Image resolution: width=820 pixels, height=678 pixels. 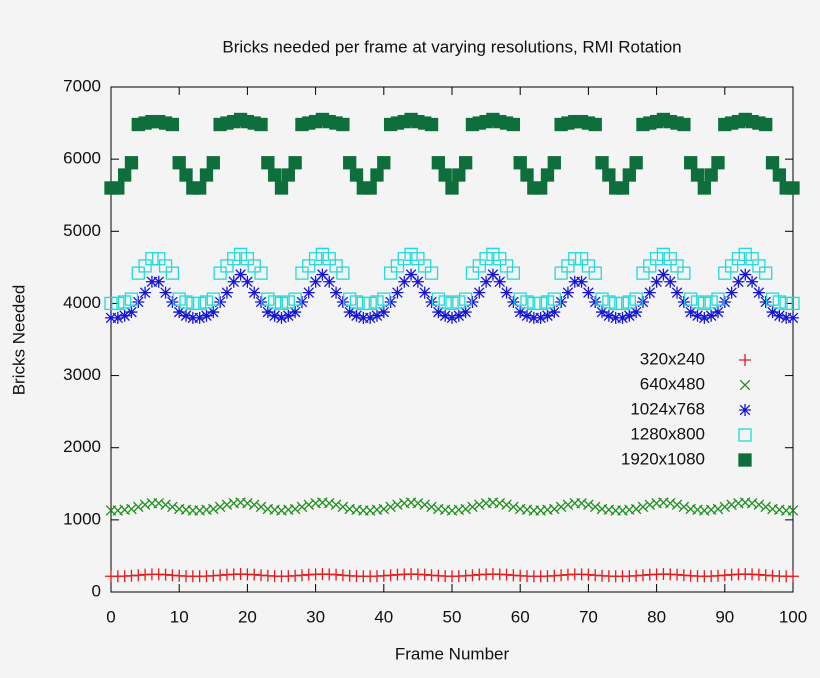 What do you see at coordinates (520, 616) in the screenshot?
I see `x-tick-label: 60` at bounding box center [520, 616].